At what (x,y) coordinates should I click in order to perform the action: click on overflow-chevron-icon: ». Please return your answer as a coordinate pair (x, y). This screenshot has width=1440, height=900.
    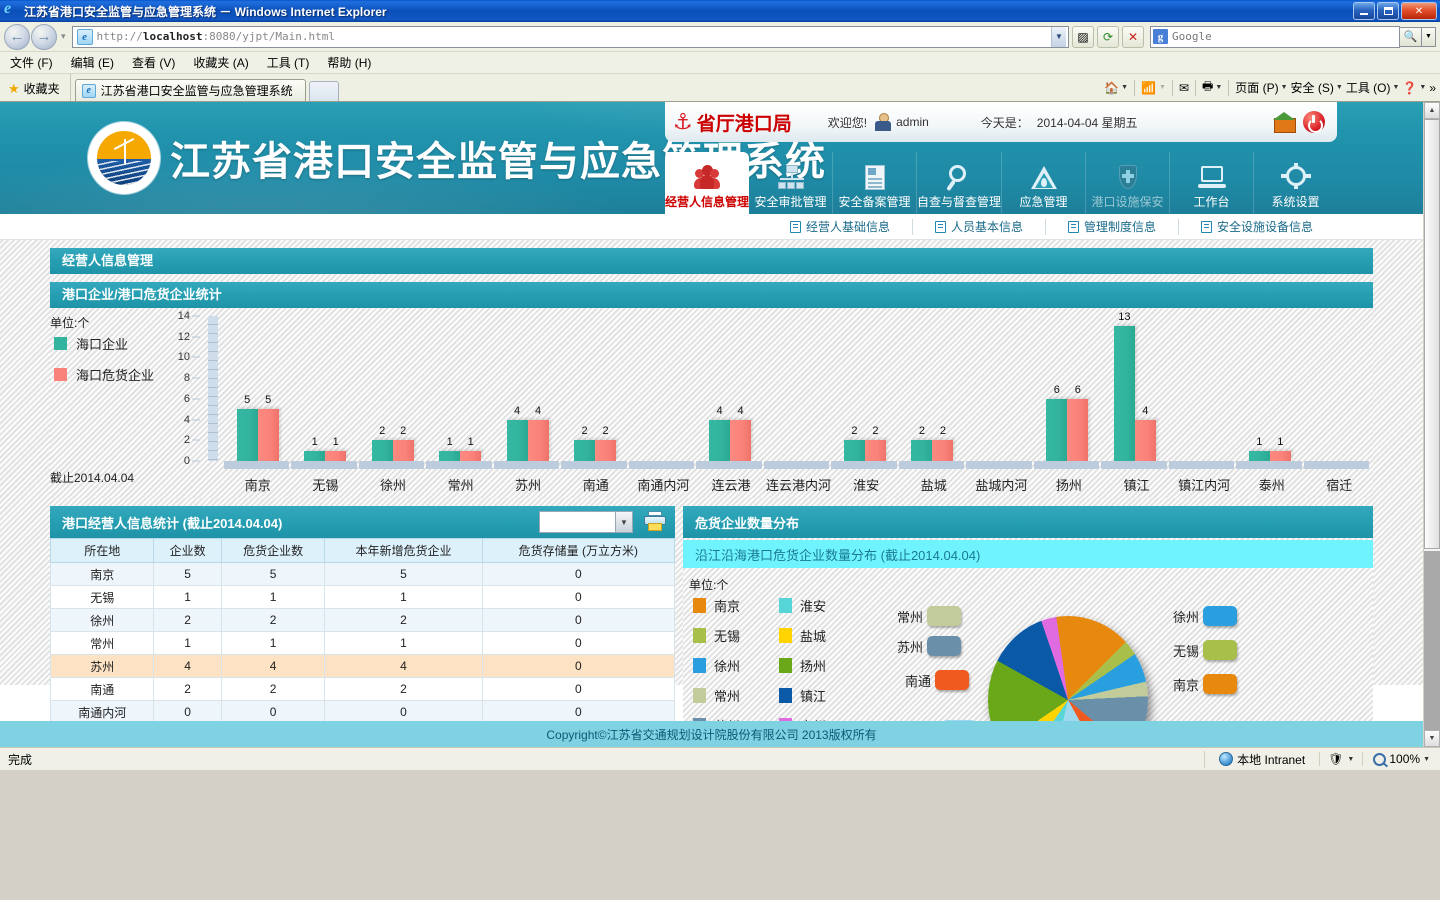
    Looking at the image, I should click on (1432, 87).